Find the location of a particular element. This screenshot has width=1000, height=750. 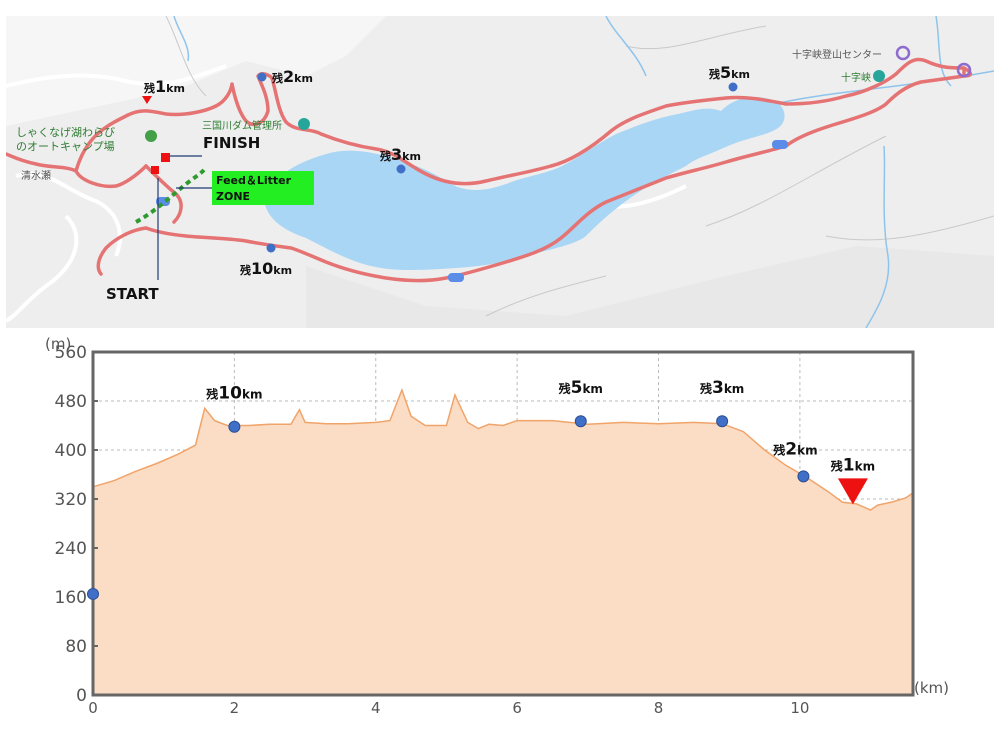

map-label-3km: 残3km is located at coordinates (400, 154).